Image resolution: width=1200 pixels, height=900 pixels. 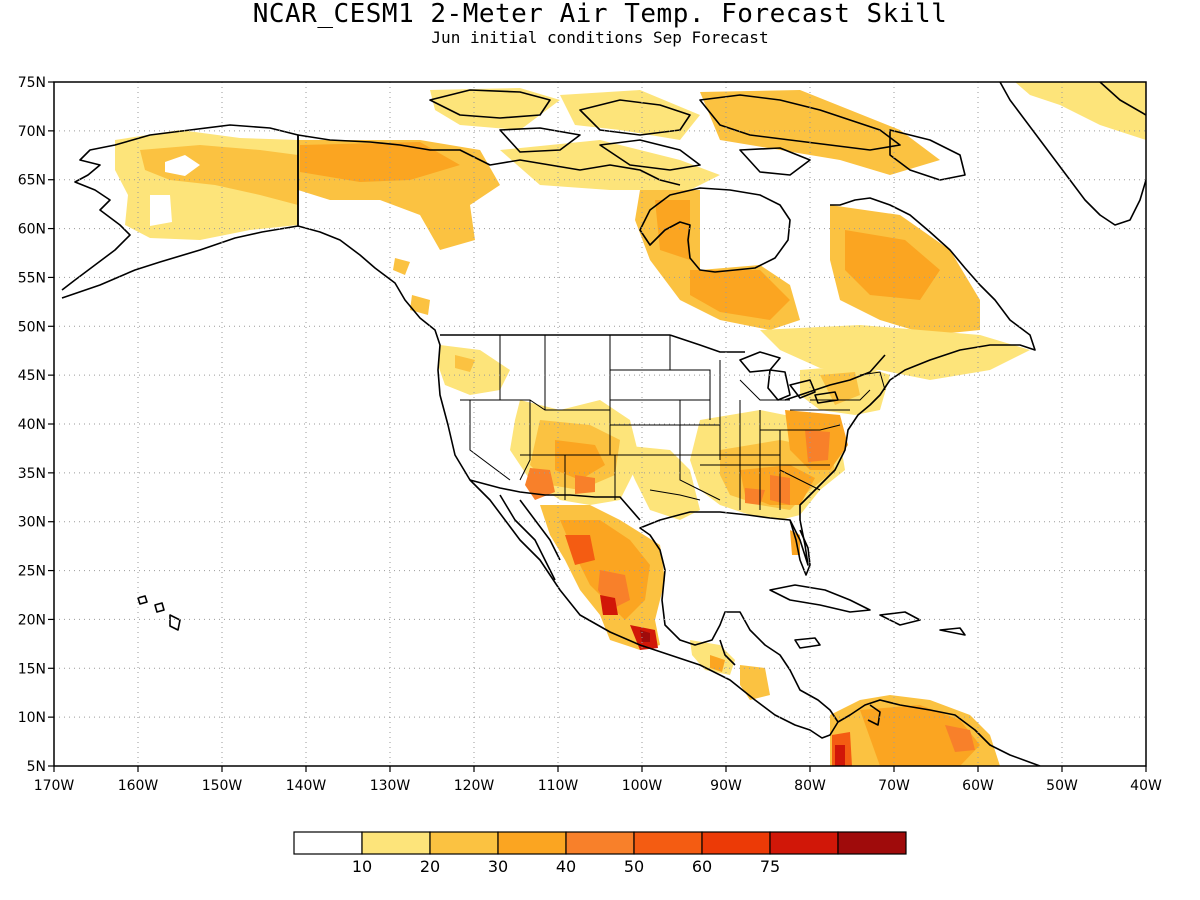 What do you see at coordinates (32, 181) in the screenshot?
I see `lat-tick-label: 65N` at bounding box center [32, 181].